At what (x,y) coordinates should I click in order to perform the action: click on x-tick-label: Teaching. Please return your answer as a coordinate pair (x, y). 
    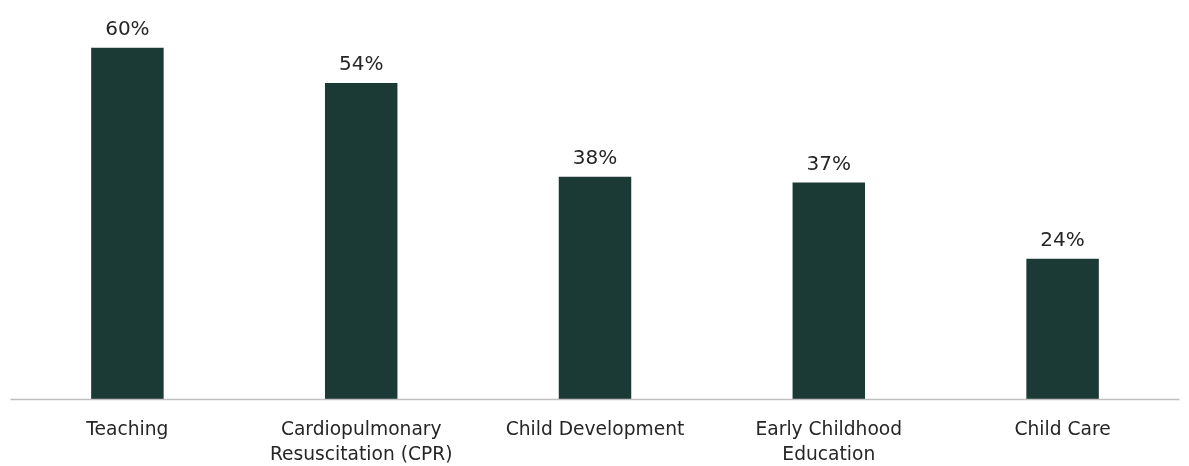
    Looking at the image, I should click on (127, 428).